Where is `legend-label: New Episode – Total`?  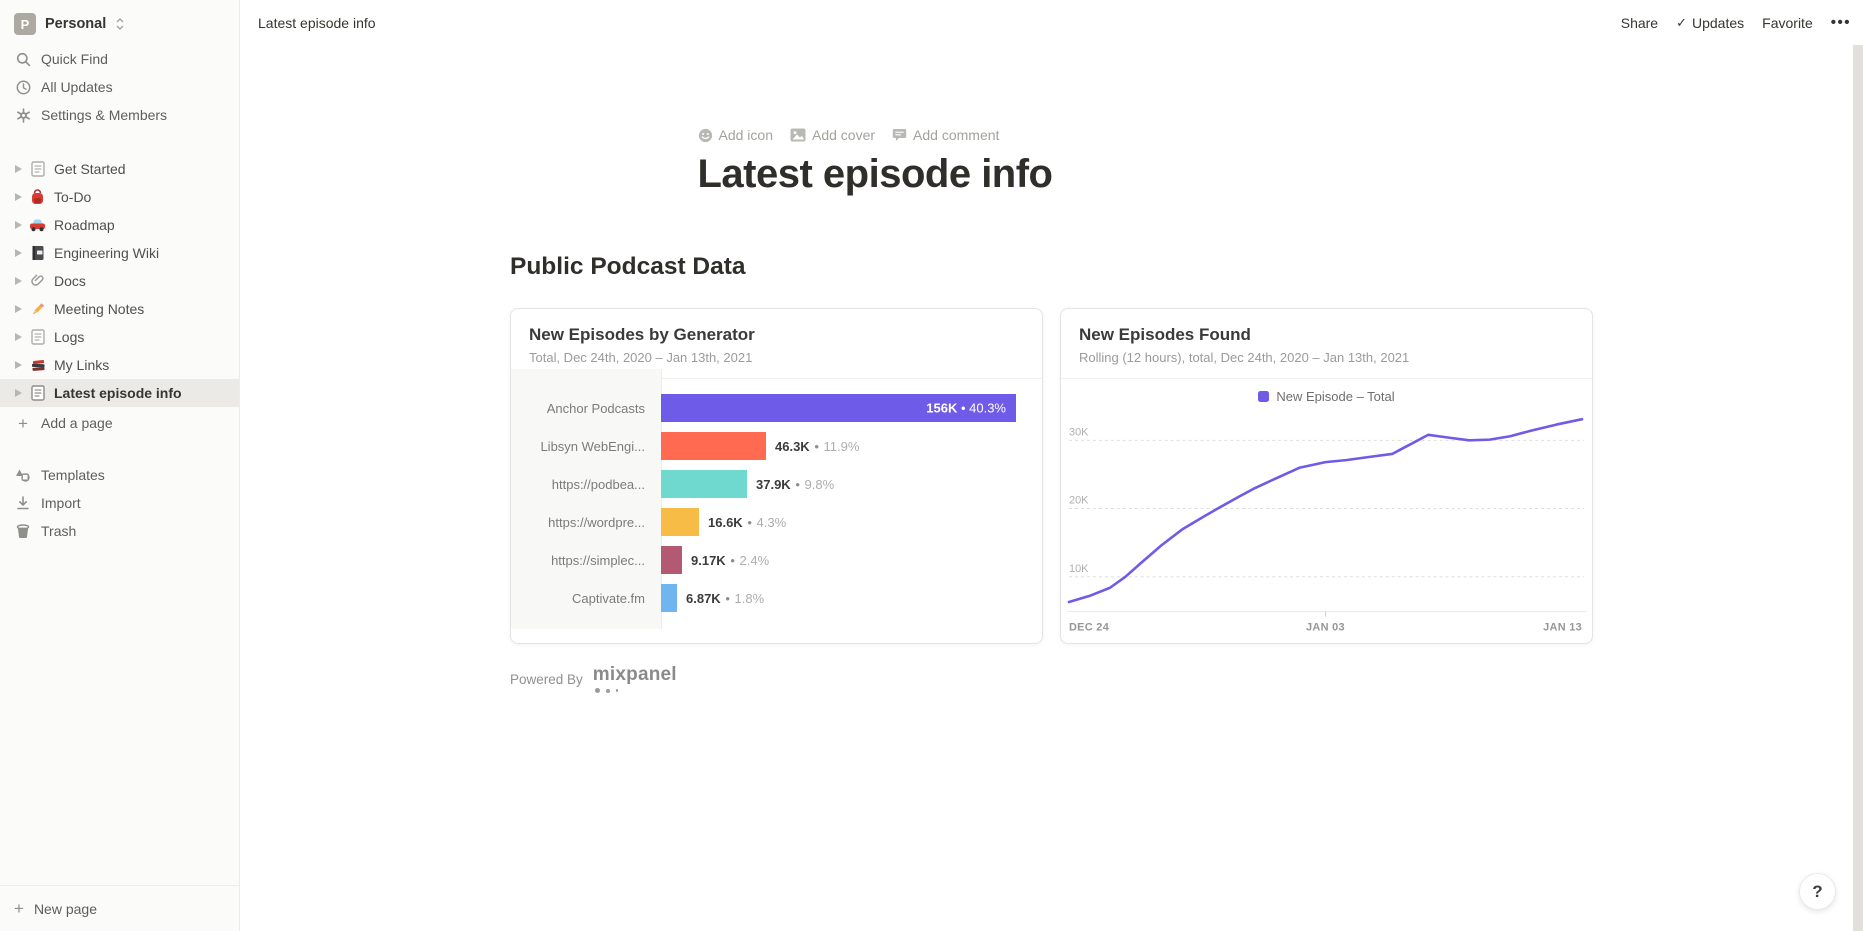
legend-label: New Episode – Total is located at coordinates (1335, 396).